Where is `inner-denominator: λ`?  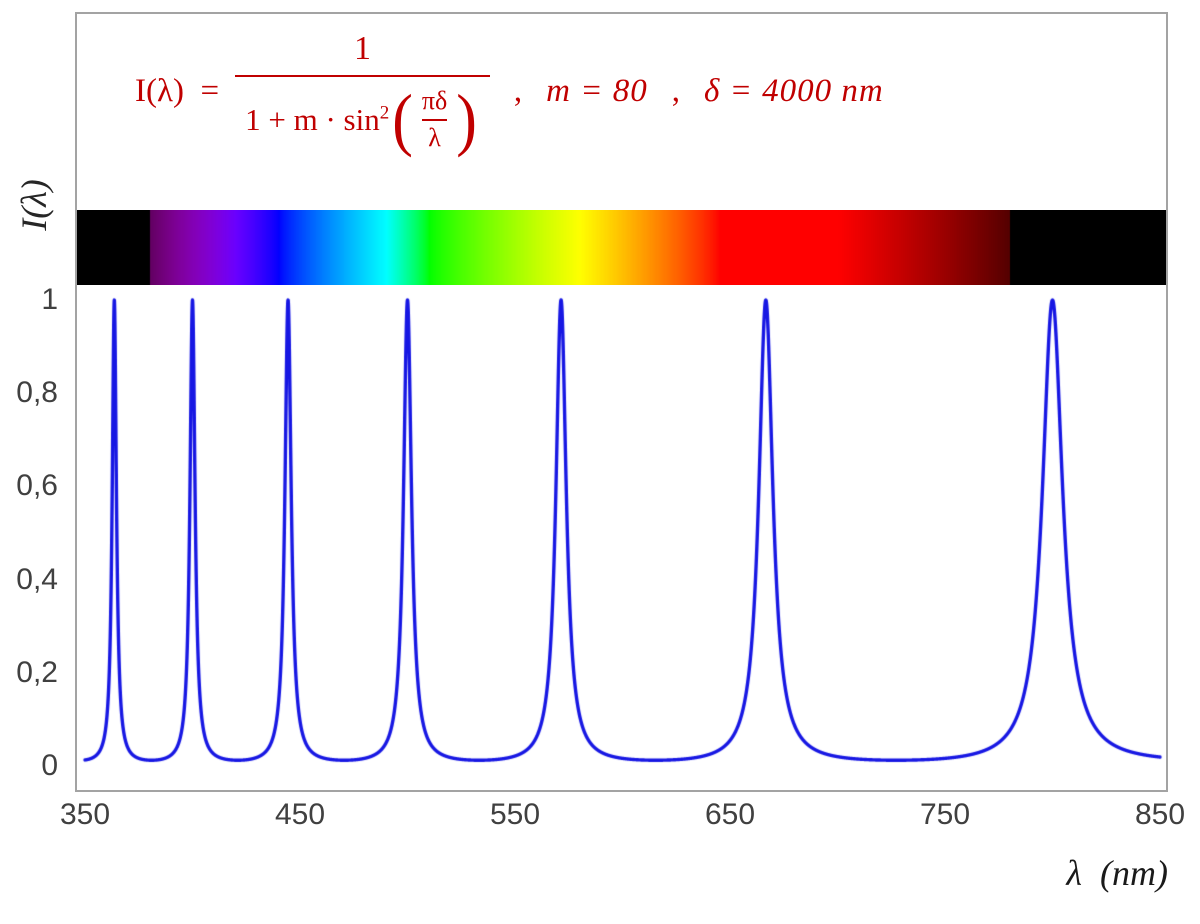 inner-denominator: λ is located at coordinates (434, 136).